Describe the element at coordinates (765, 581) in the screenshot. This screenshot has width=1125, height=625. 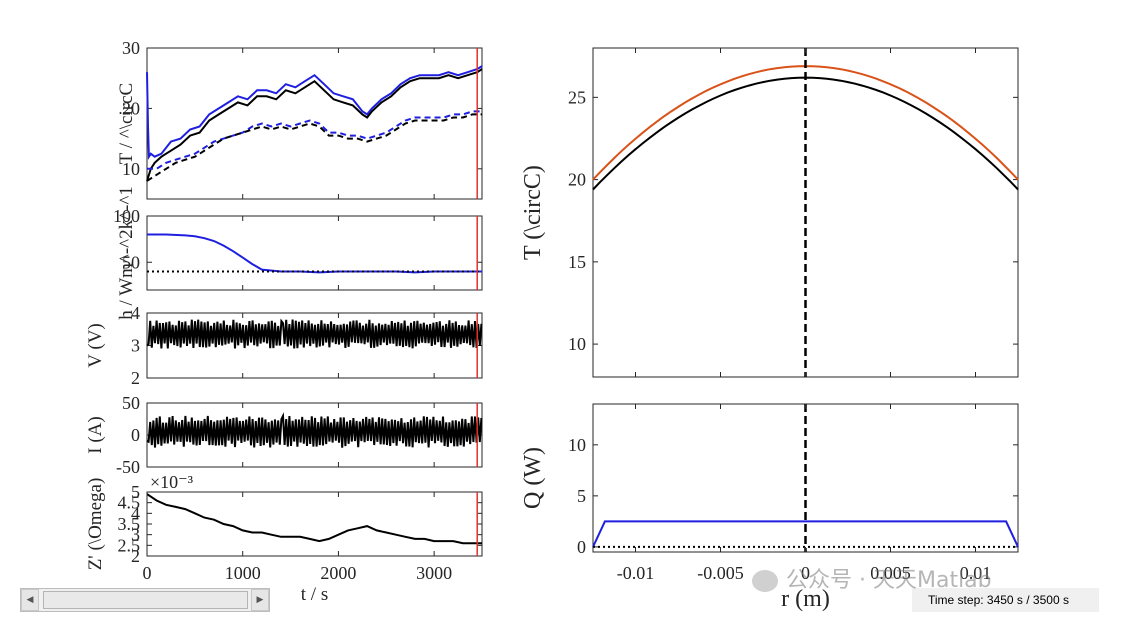
I see `wechat-icon` at that location.